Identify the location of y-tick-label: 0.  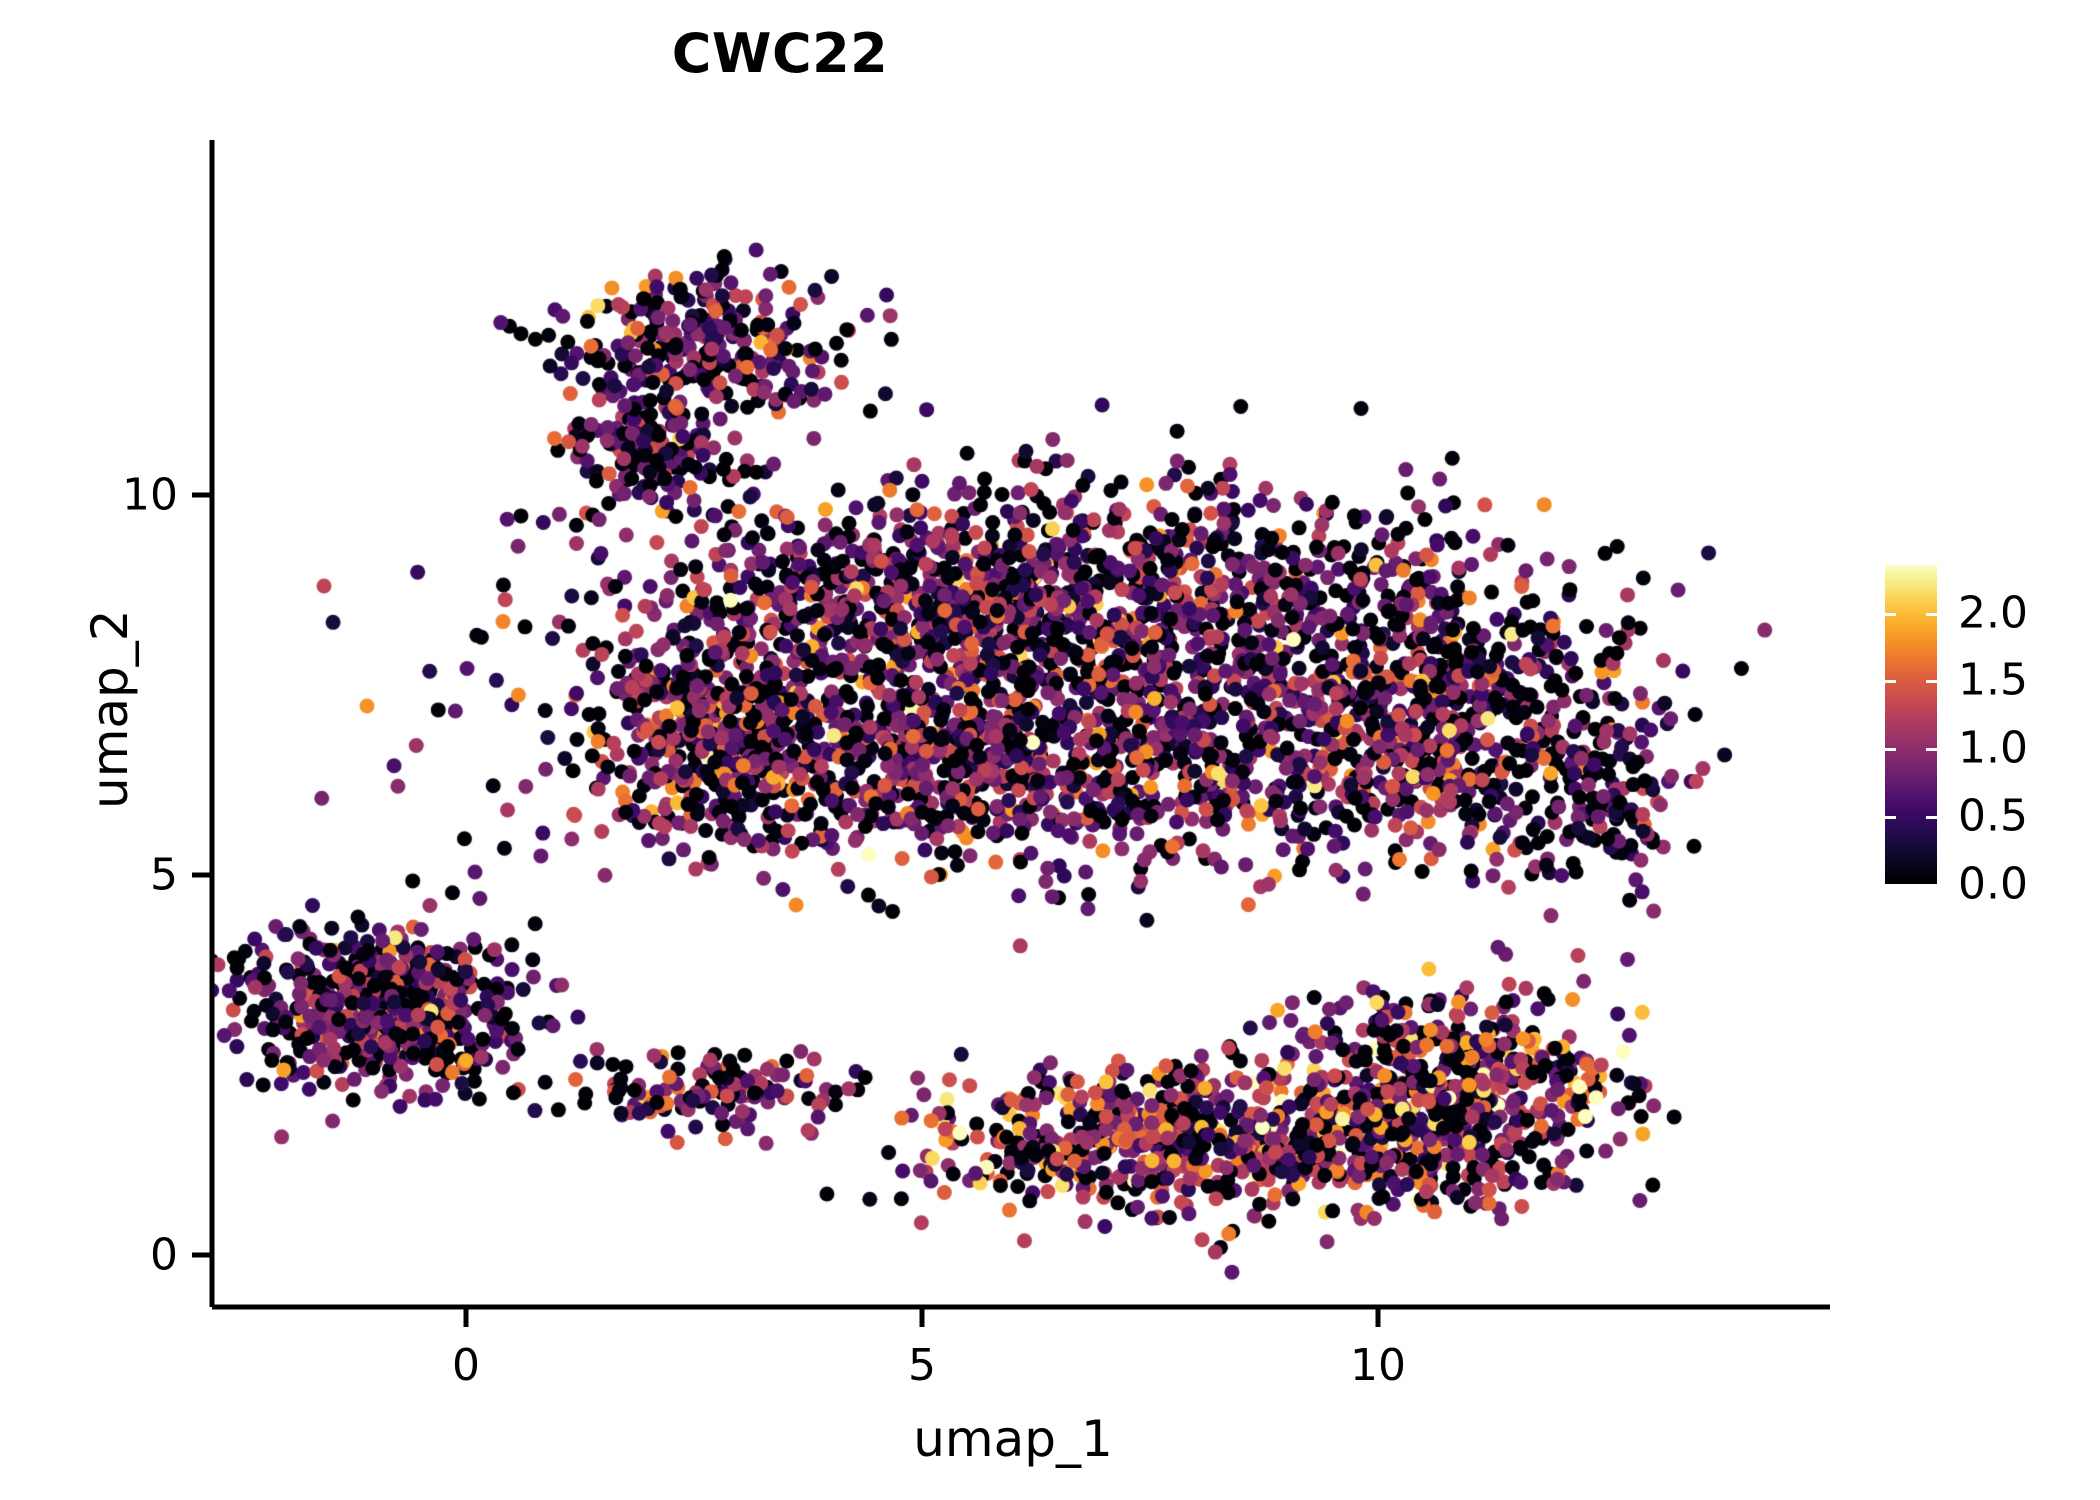
(164, 1255).